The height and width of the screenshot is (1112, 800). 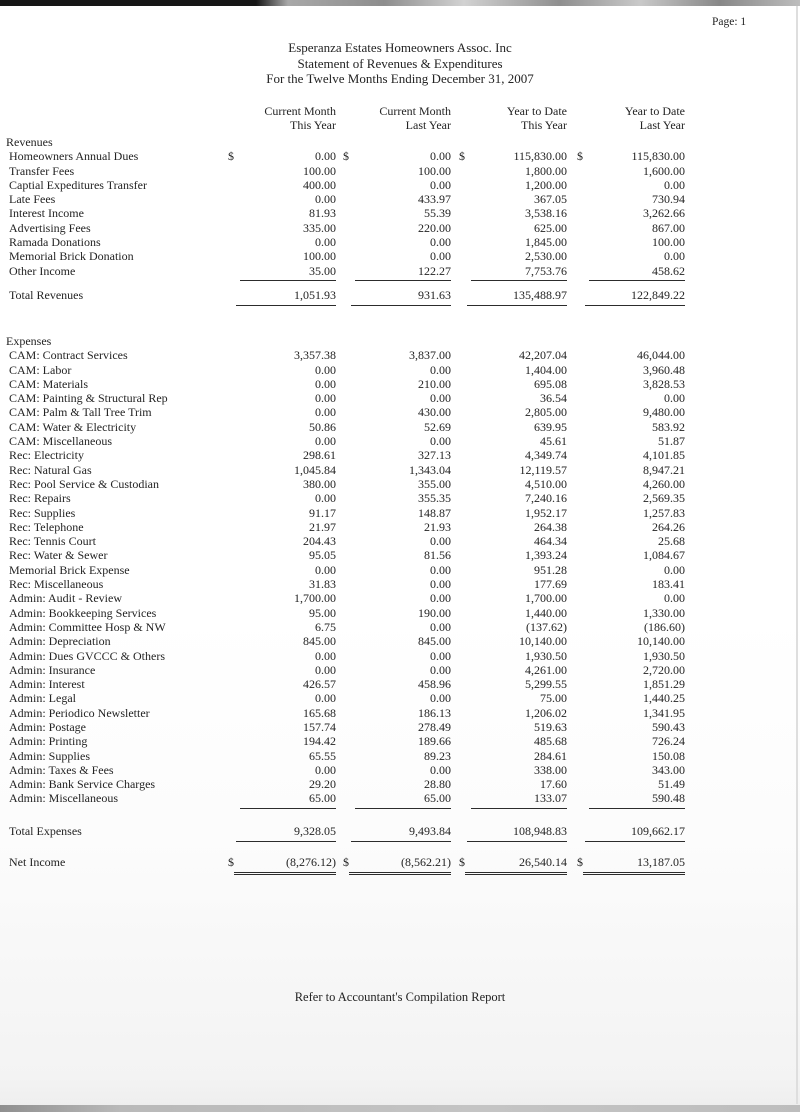 What do you see at coordinates (437, 213) in the screenshot?
I see `cell-value: 55.39` at bounding box center [437, 213].